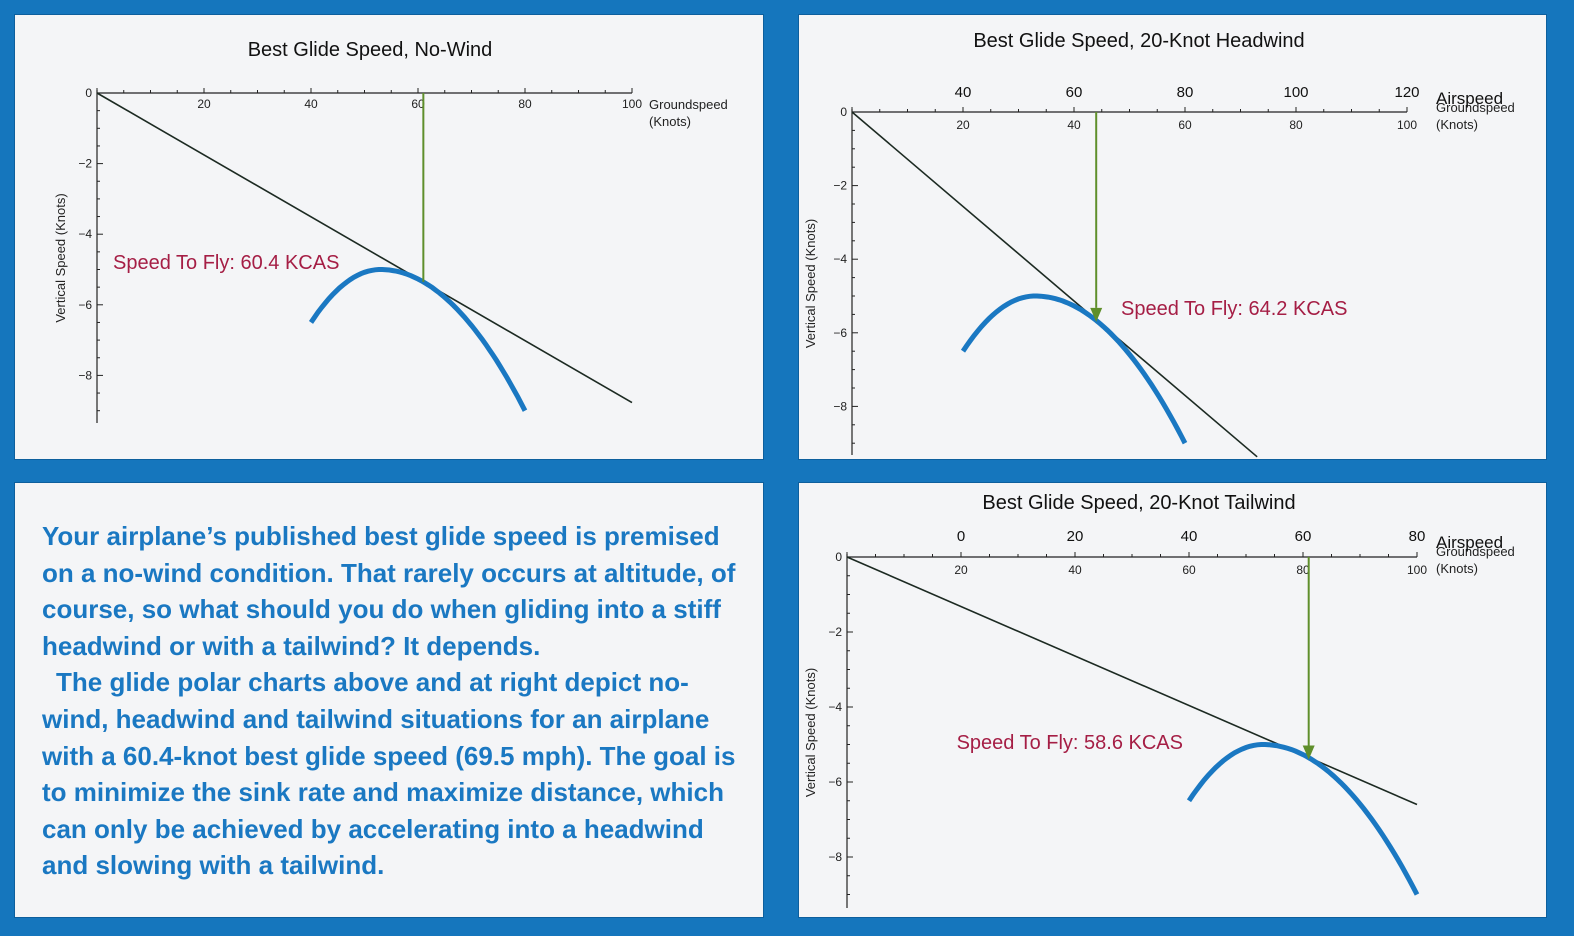  I want to click on chart-title: Best Glide Speed, 20-Knot Tailwind, so click(1138, 503).